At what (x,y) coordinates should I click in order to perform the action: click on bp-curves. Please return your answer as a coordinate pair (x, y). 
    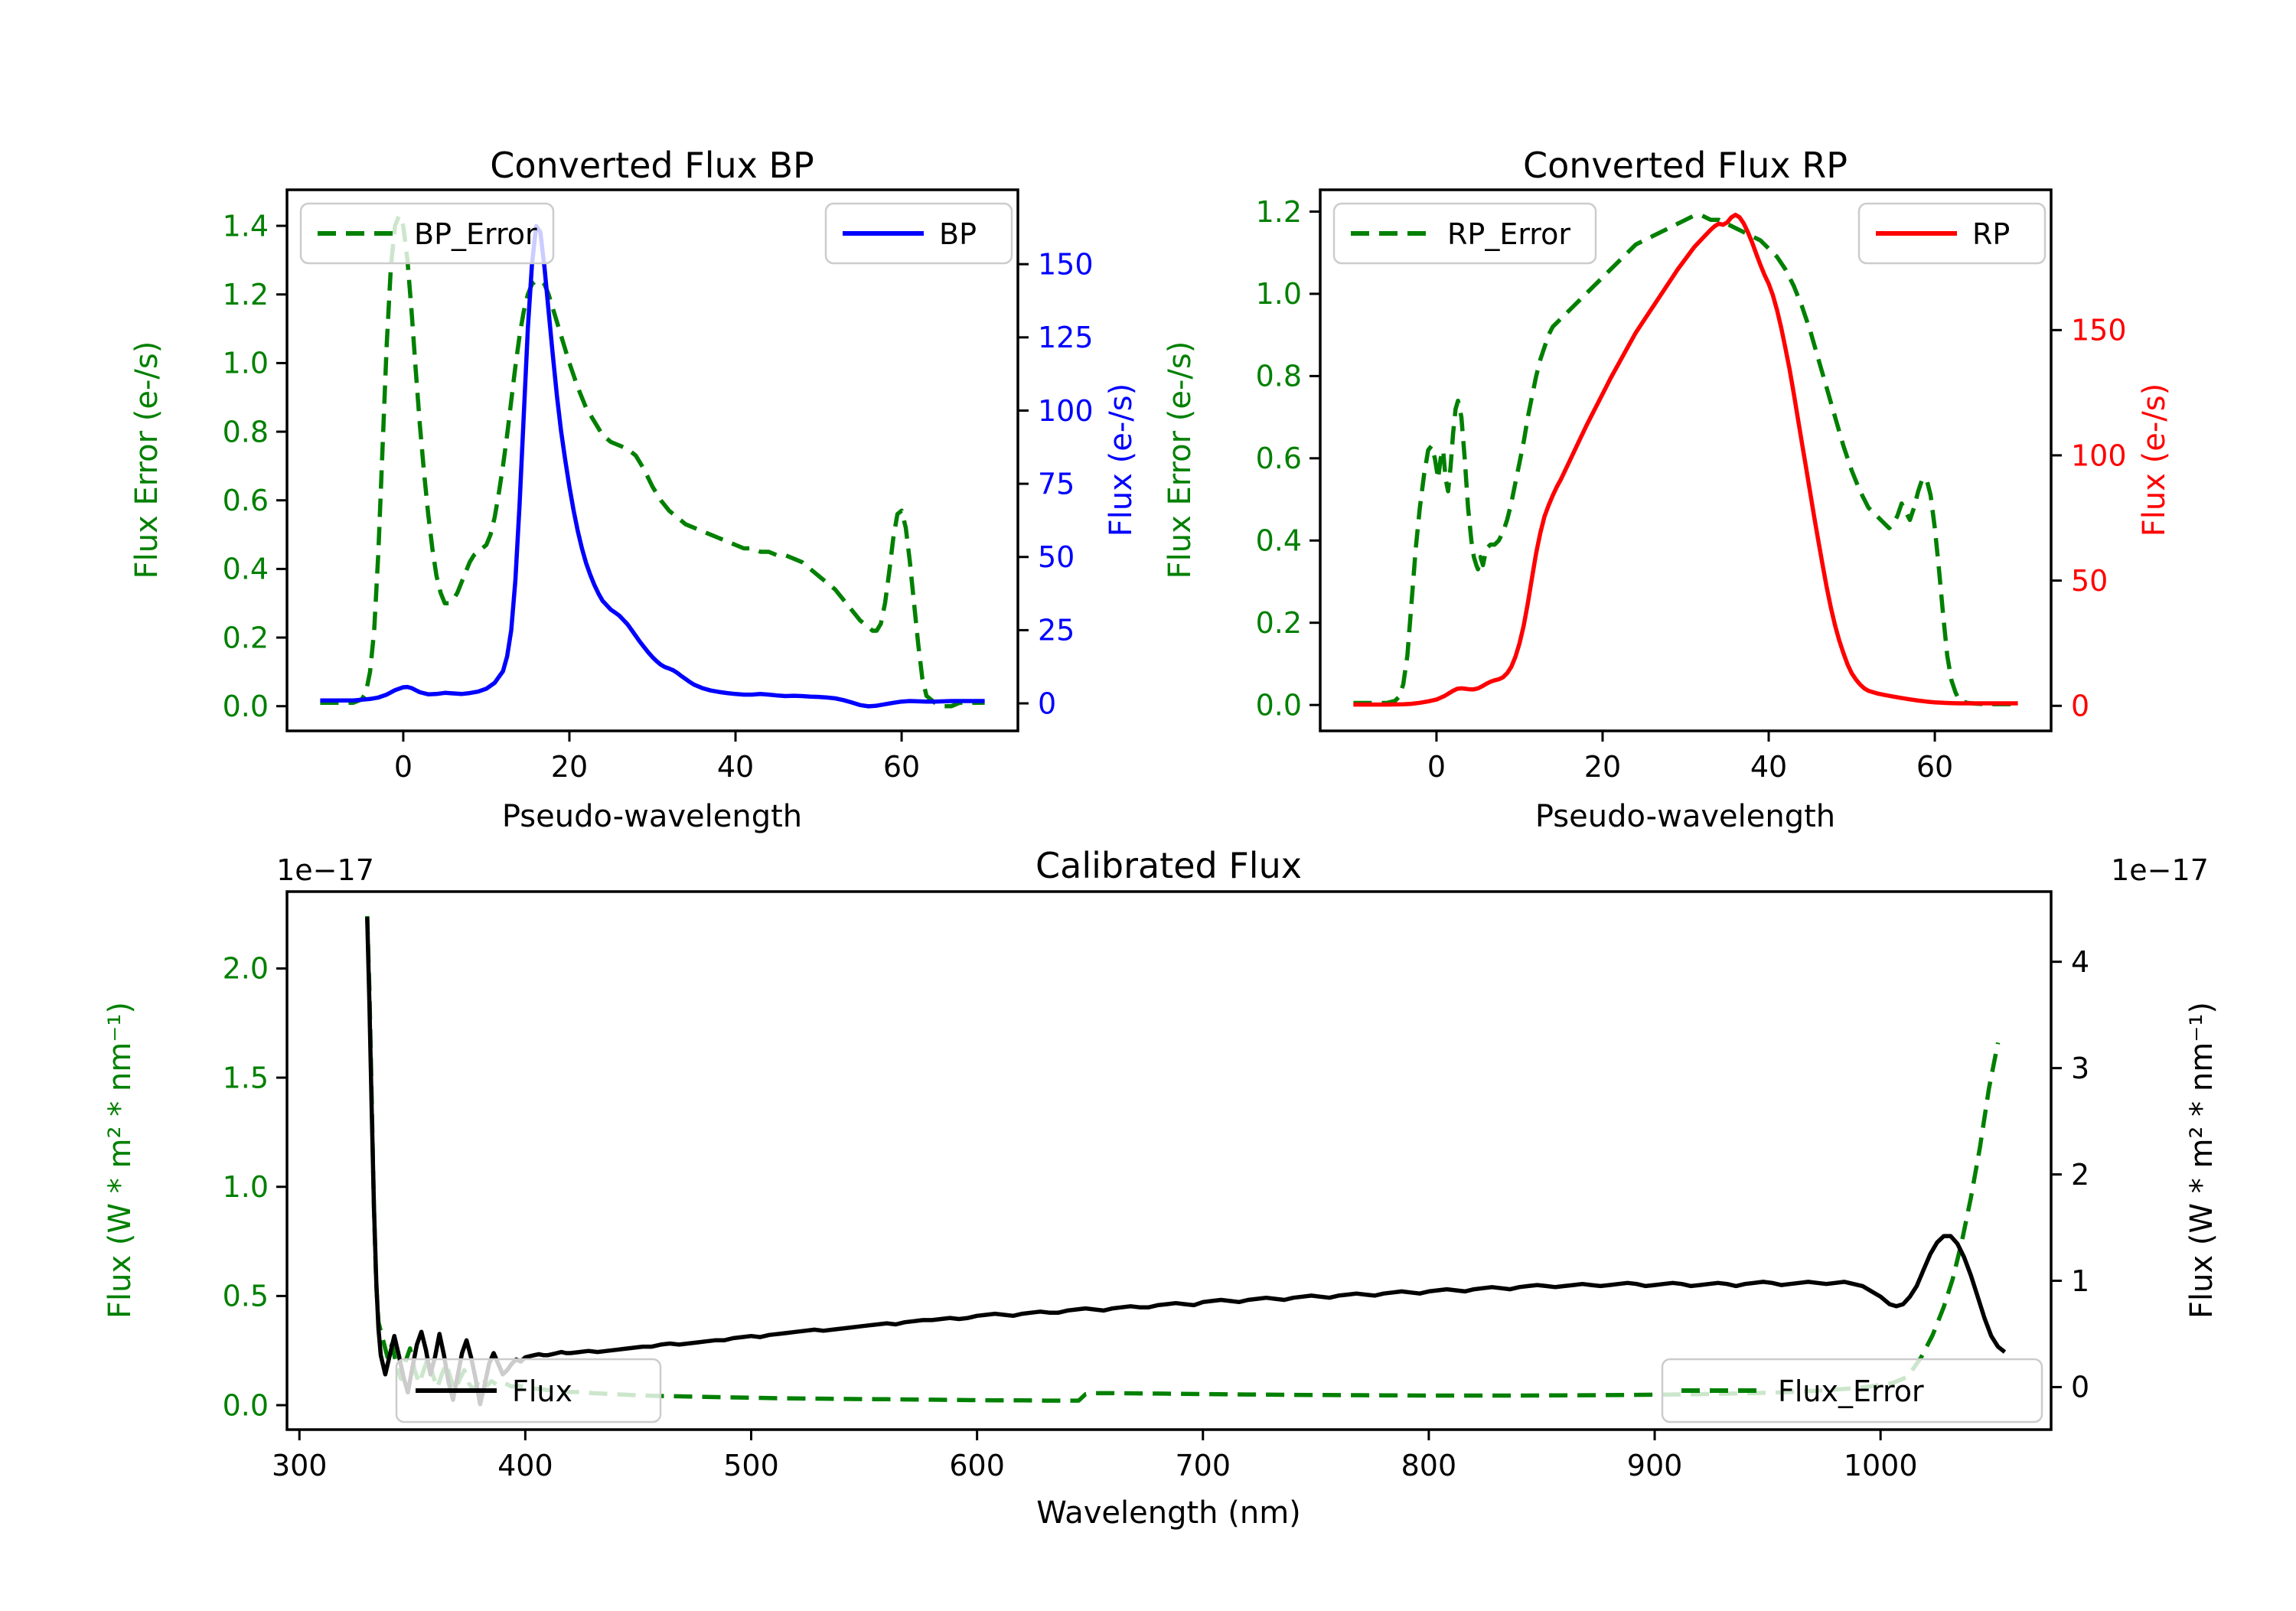
    Looking at the image, I should click on (652, 461).